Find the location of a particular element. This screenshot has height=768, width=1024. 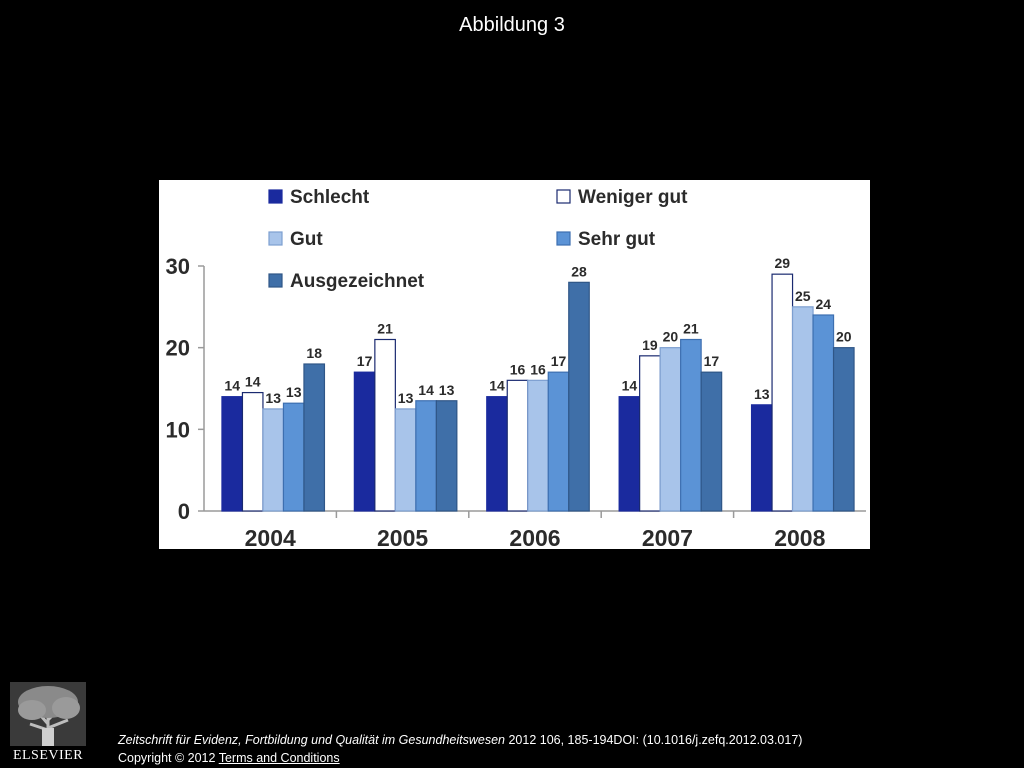

data-label: 18 is located at coordinates (314, 353).